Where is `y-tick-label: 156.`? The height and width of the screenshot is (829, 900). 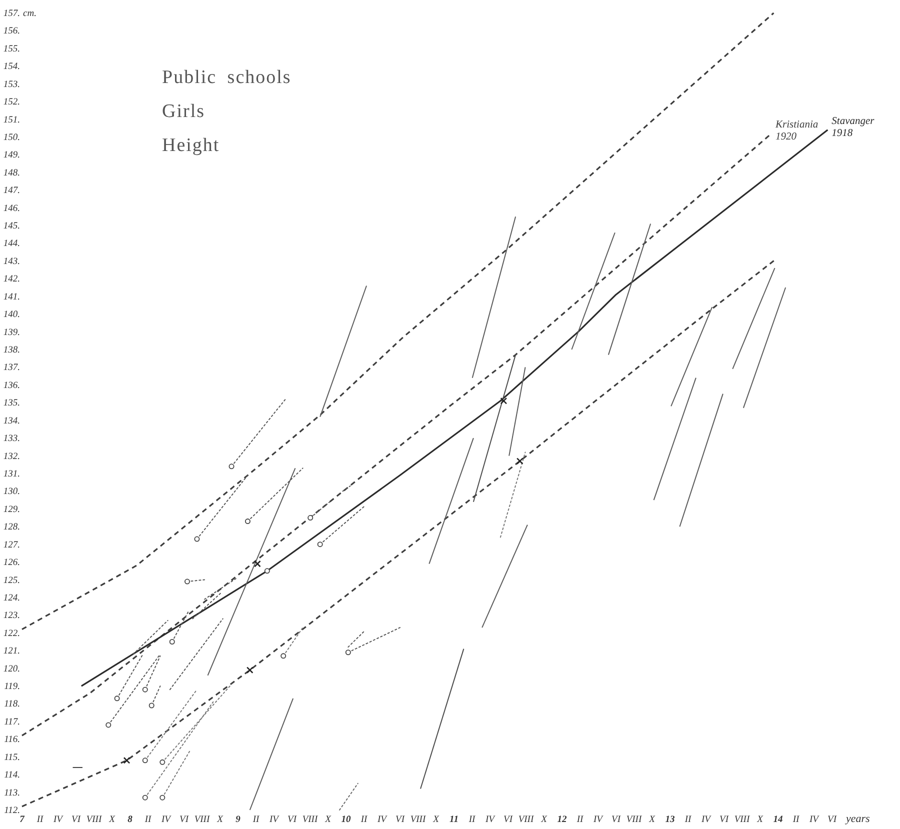 y-tick-label: 156. is located at coordinates (11, 31).